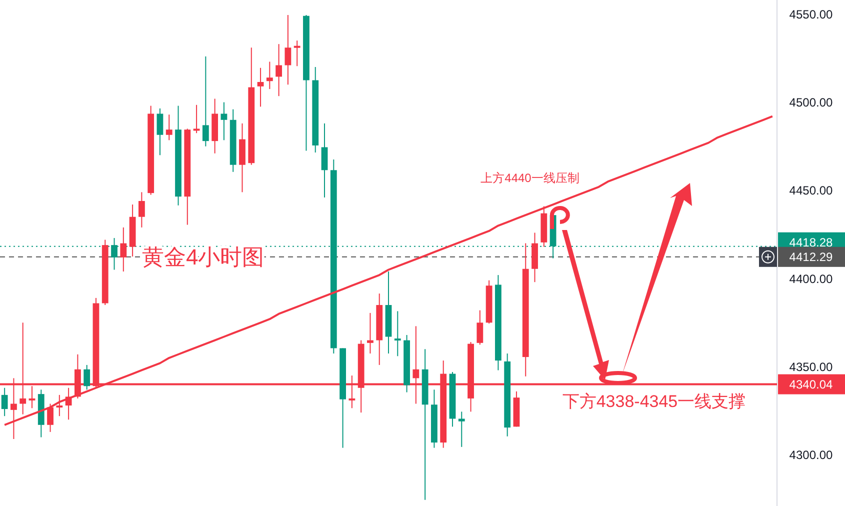 The image size is (845, 506). What do you see at coordinates (811, 367) in the screenshot?
I see `y-tick-label: 4350.00` at bounding box center [811, 367].